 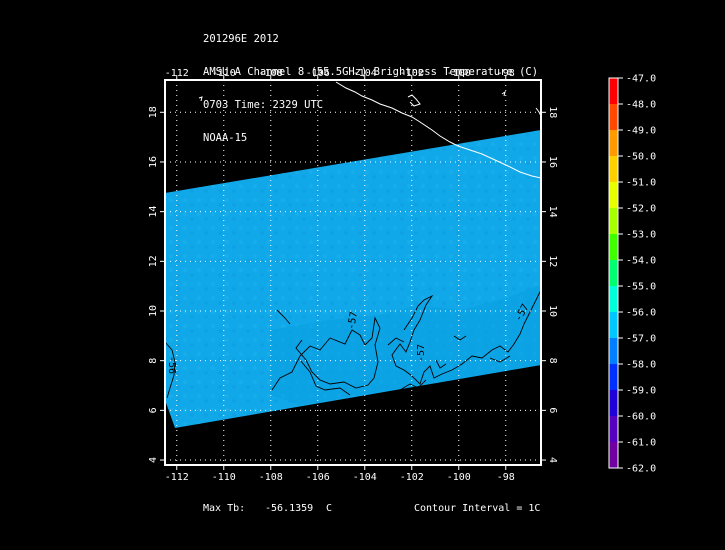 What do you see at coordinates (177, 477) in the screenshot?
I see `lon-tick-label-bottom: -112` at bounding box center [177, 477].